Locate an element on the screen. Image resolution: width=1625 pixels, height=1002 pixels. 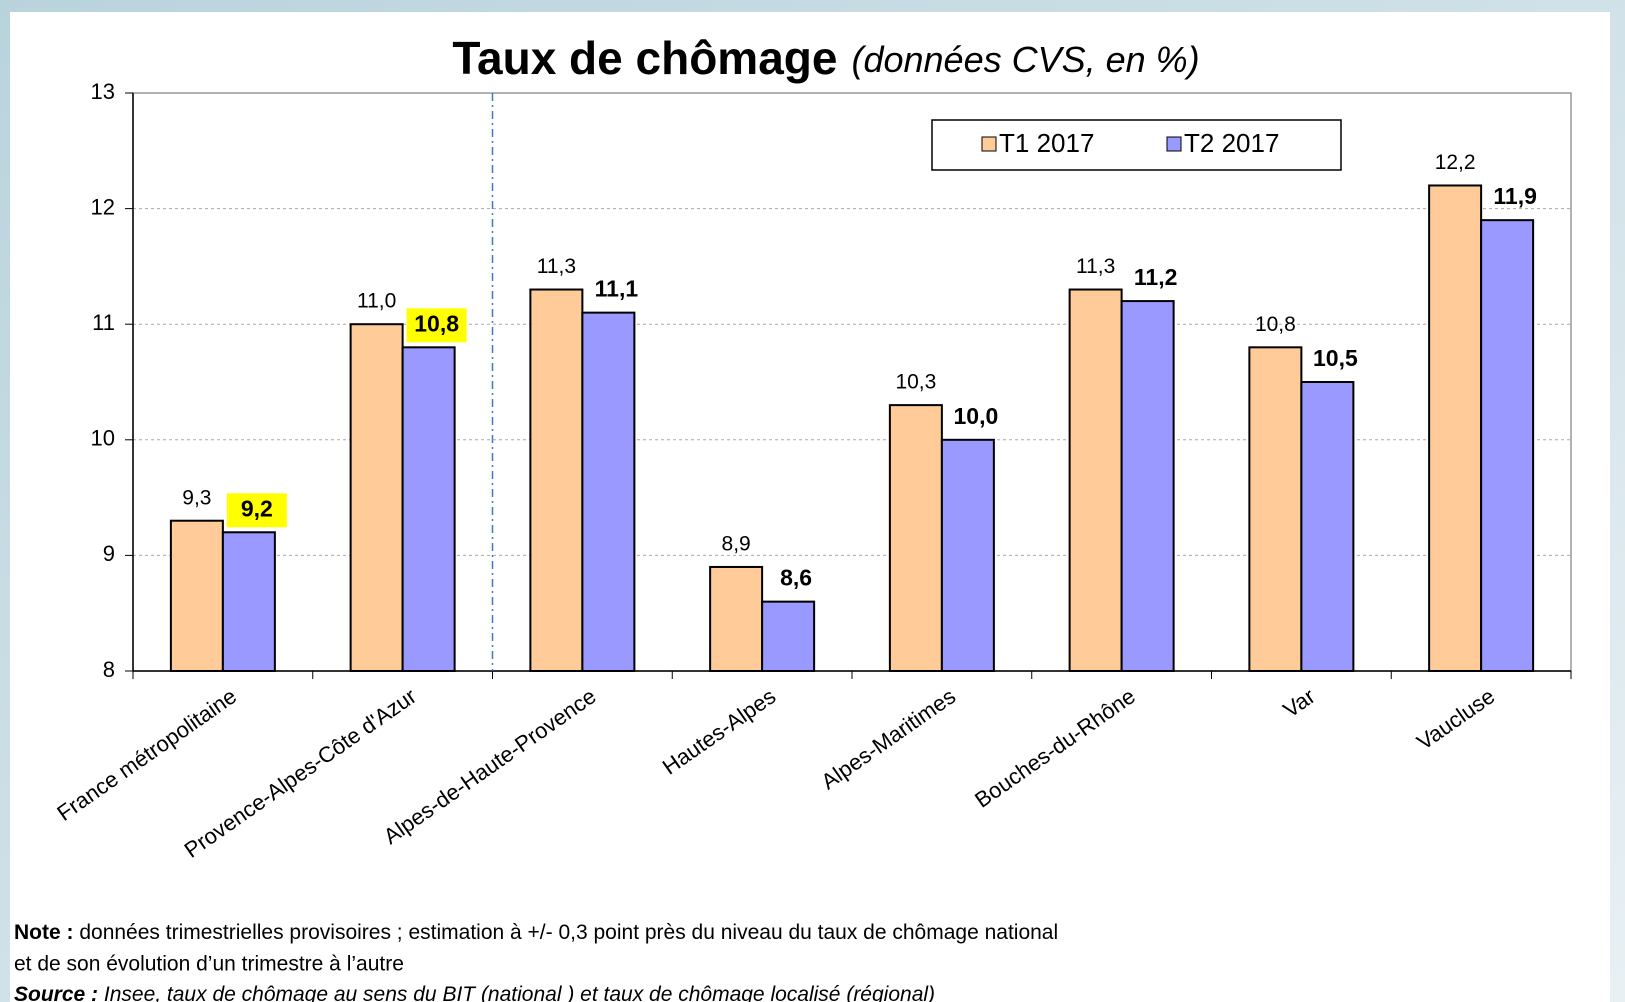
value-label: 8,6 is located at coordinates (796, 578).